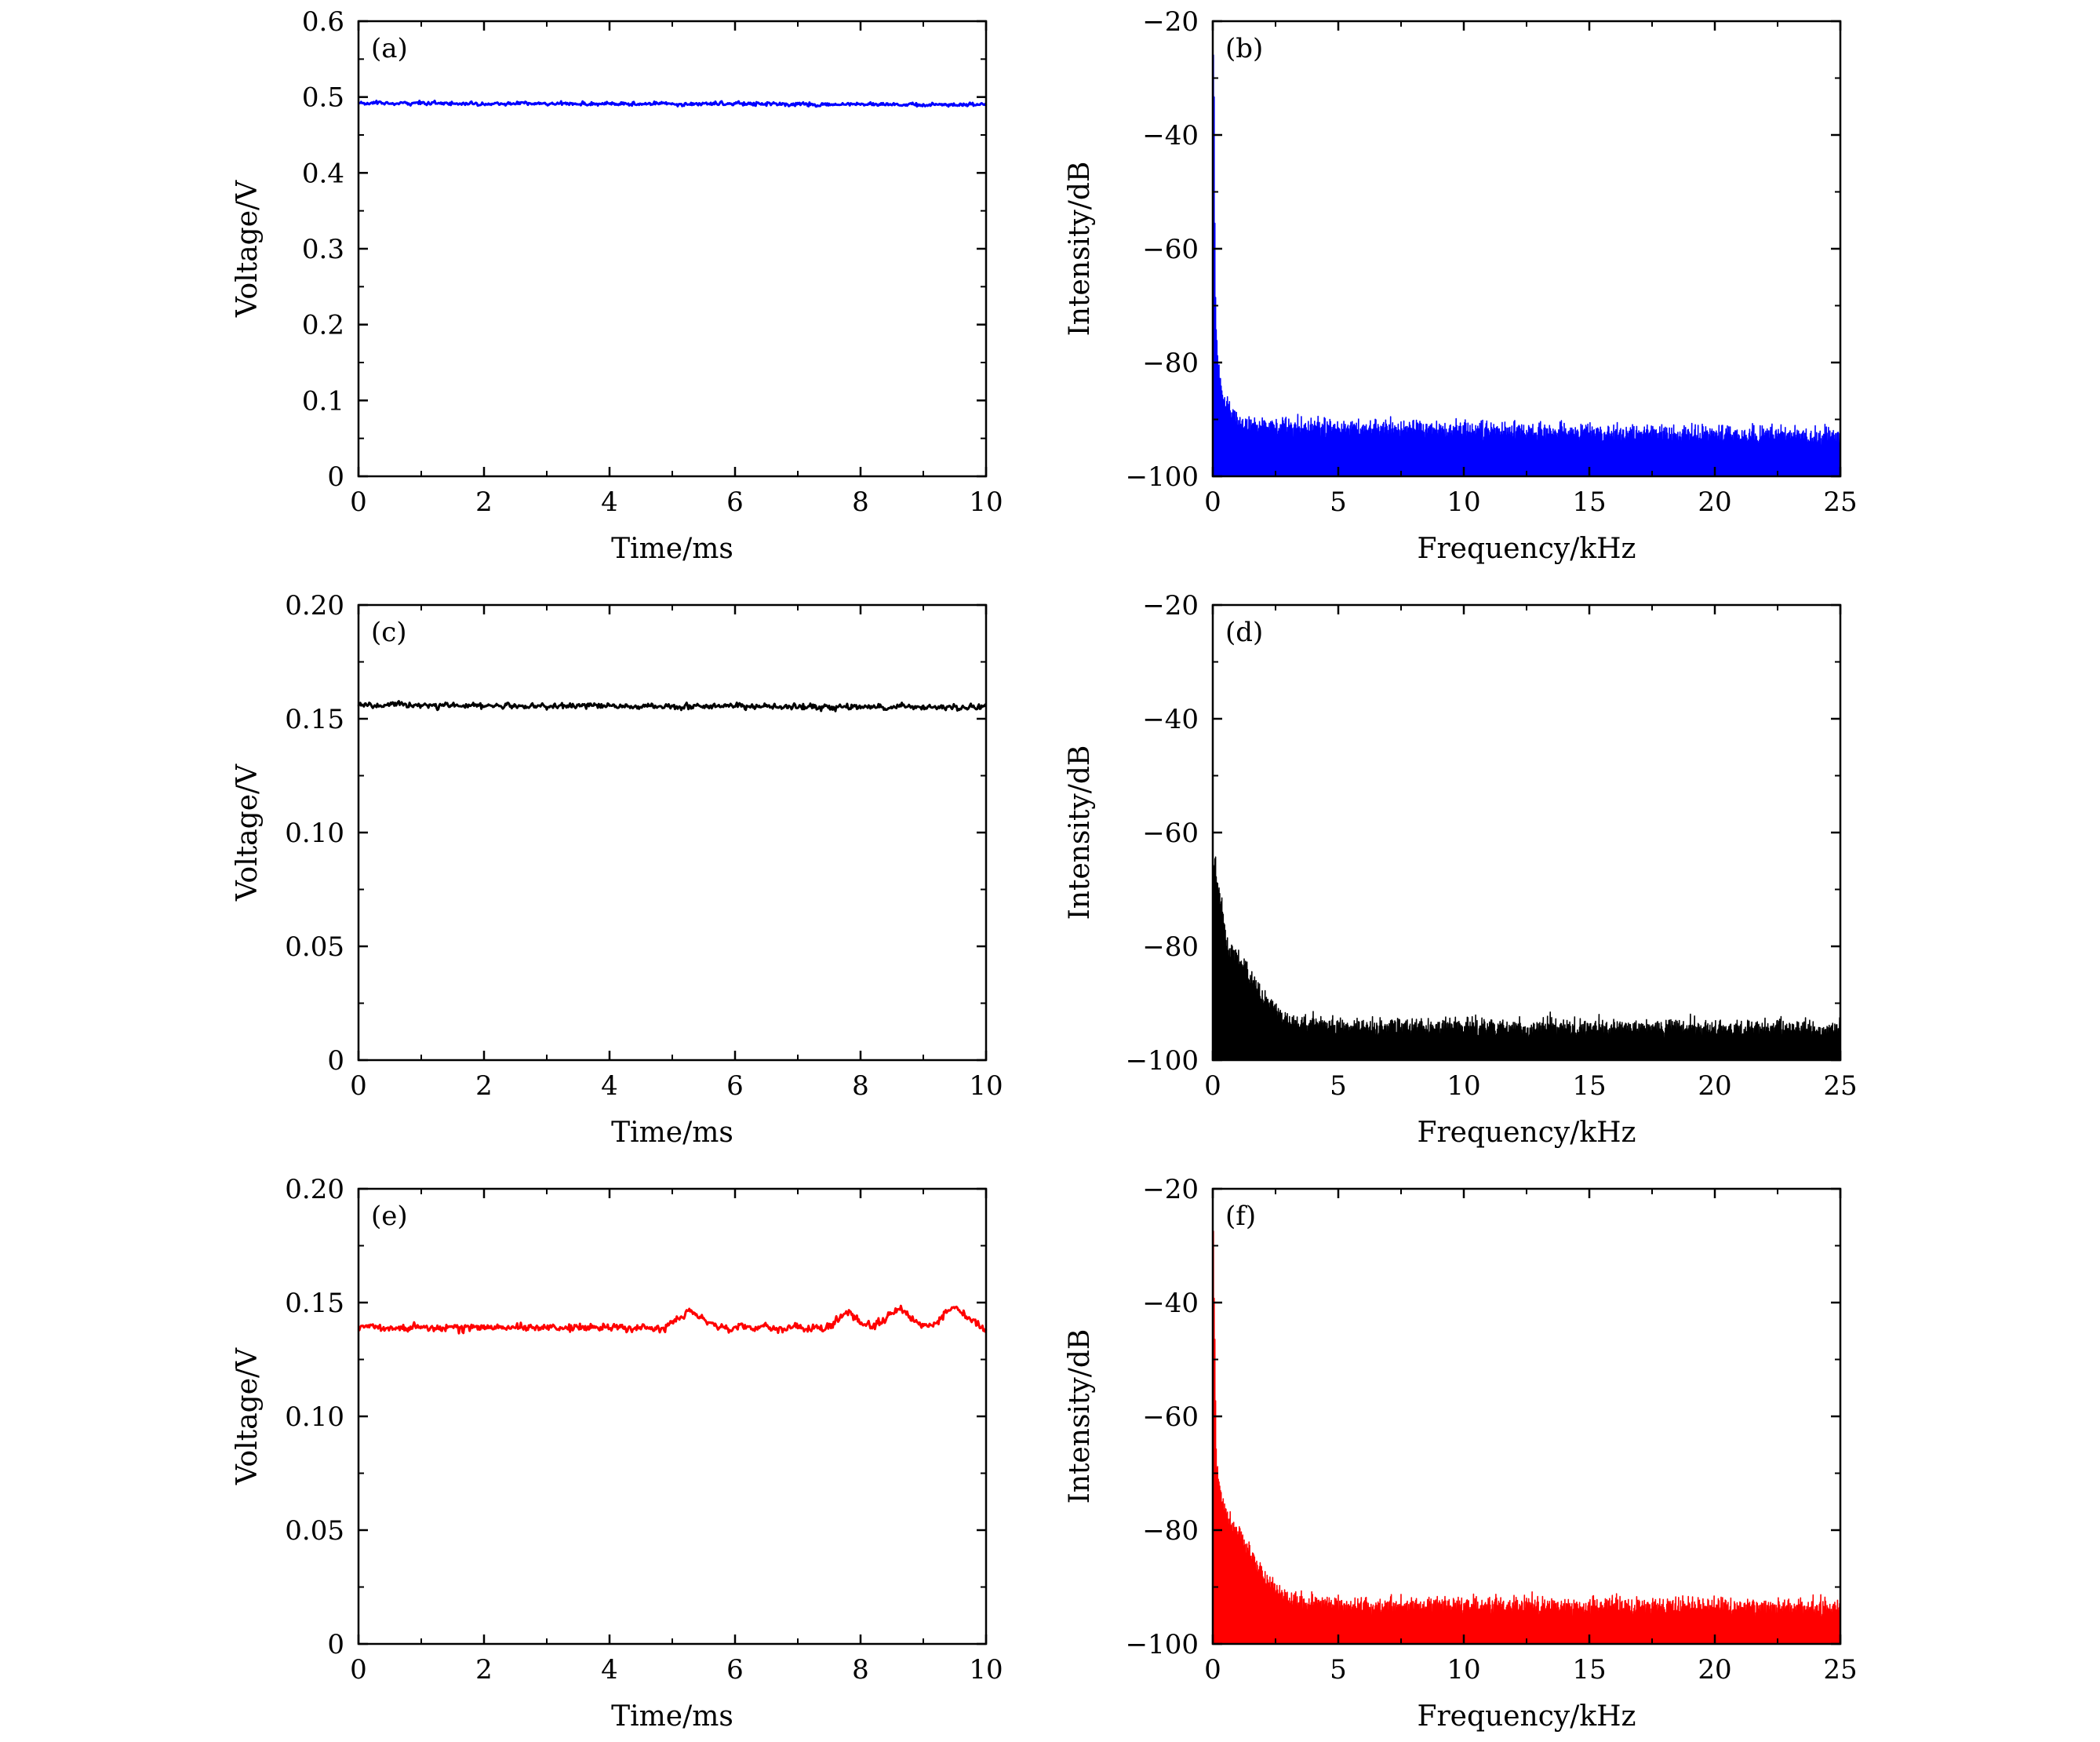  Describe the element at coordinates (1240, 1217) in the screenshot. I see `panel-label: (f)` at that location.